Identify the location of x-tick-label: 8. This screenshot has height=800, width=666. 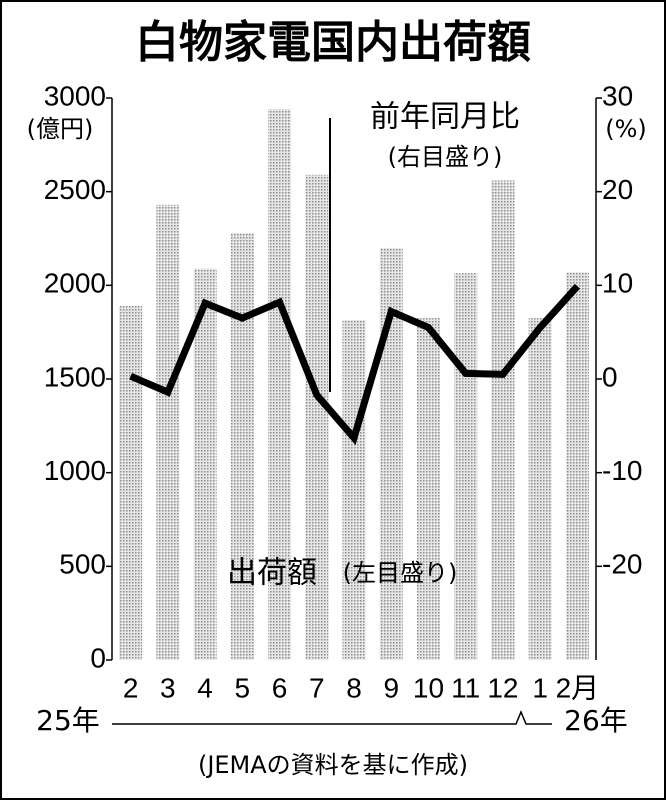
(354, 687).